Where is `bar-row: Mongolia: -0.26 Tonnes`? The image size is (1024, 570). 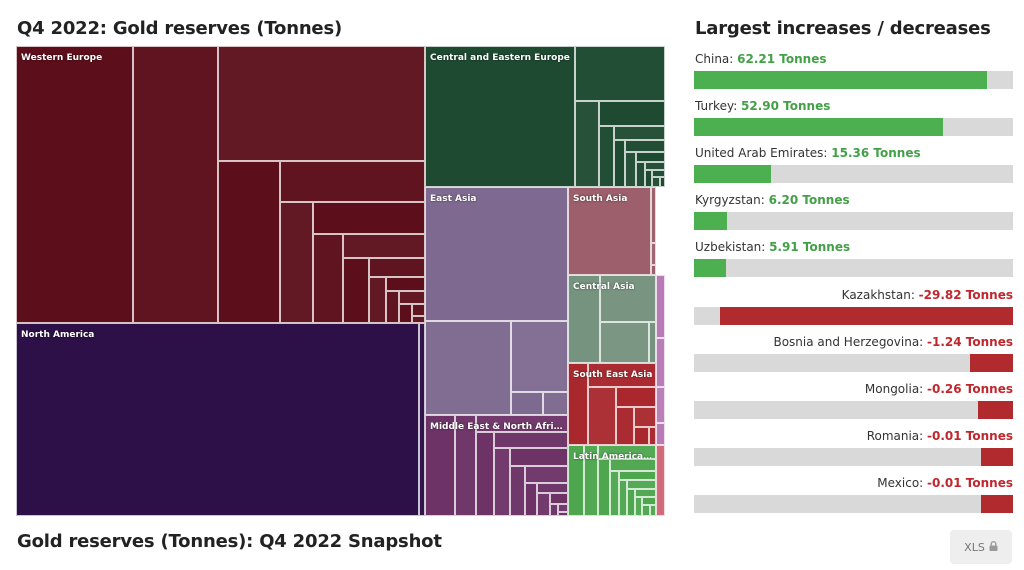 bar-row: Mongolia: -0.26 Tonnes is located at coordinates (853, 402).